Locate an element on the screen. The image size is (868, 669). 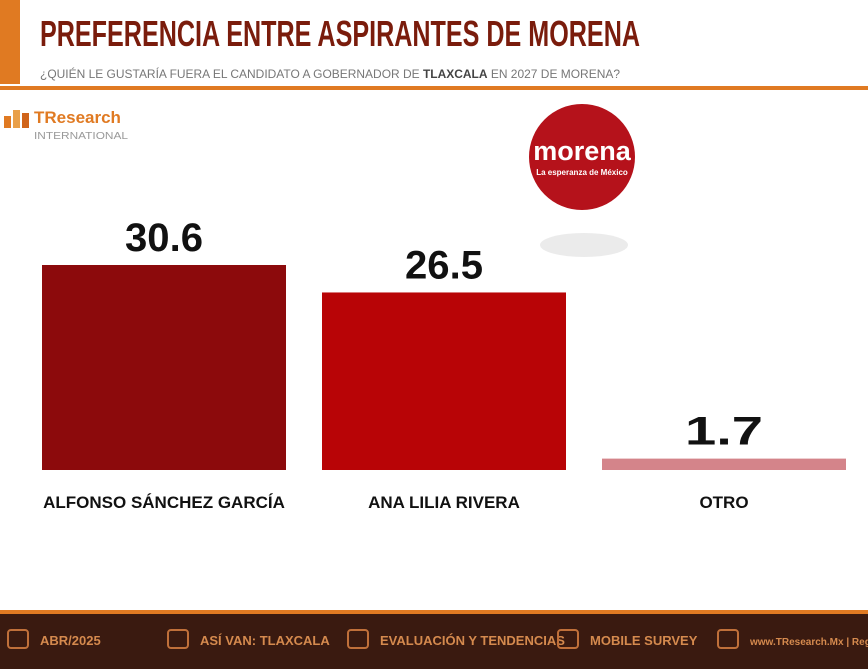
logo-circle is located at coordinates (582, 157).